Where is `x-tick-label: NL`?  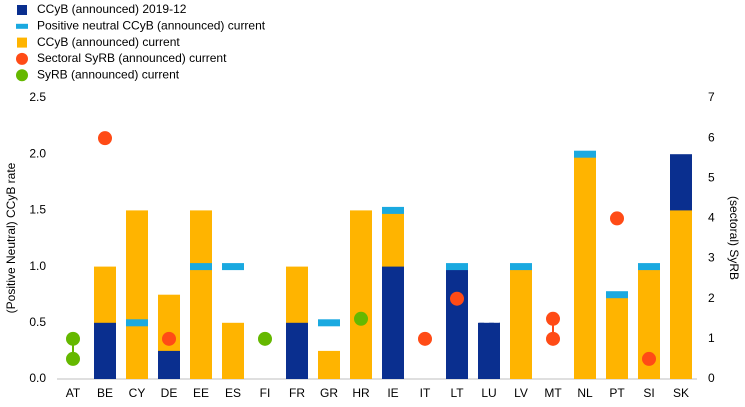
x-tick-label: NL is located at coordinates (585, 393).